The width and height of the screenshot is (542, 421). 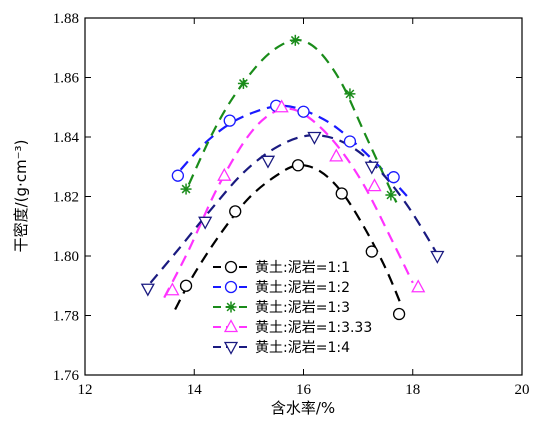 What do you see at coordinates (412, 390) in the screenshot?
I see `x-tick-label: 18` at bounding box center [412, 390].